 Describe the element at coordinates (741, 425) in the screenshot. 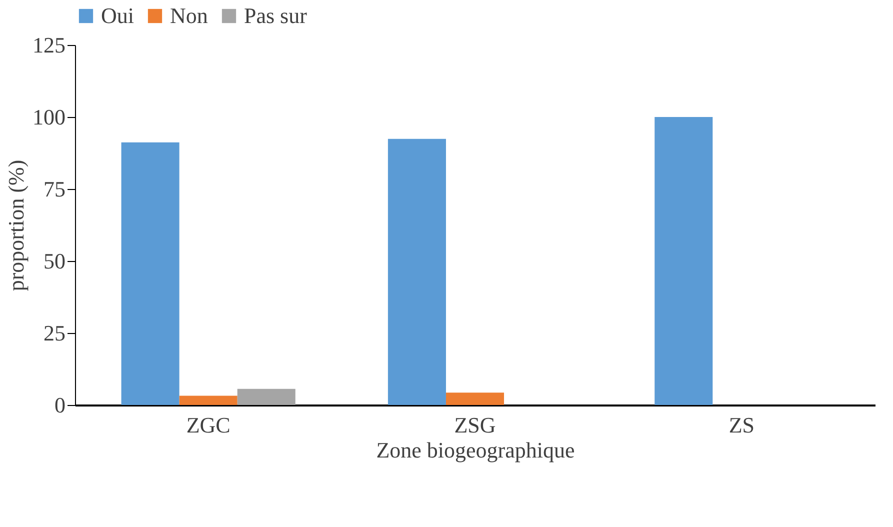

I see `x-tick-label: ZS` at that location.